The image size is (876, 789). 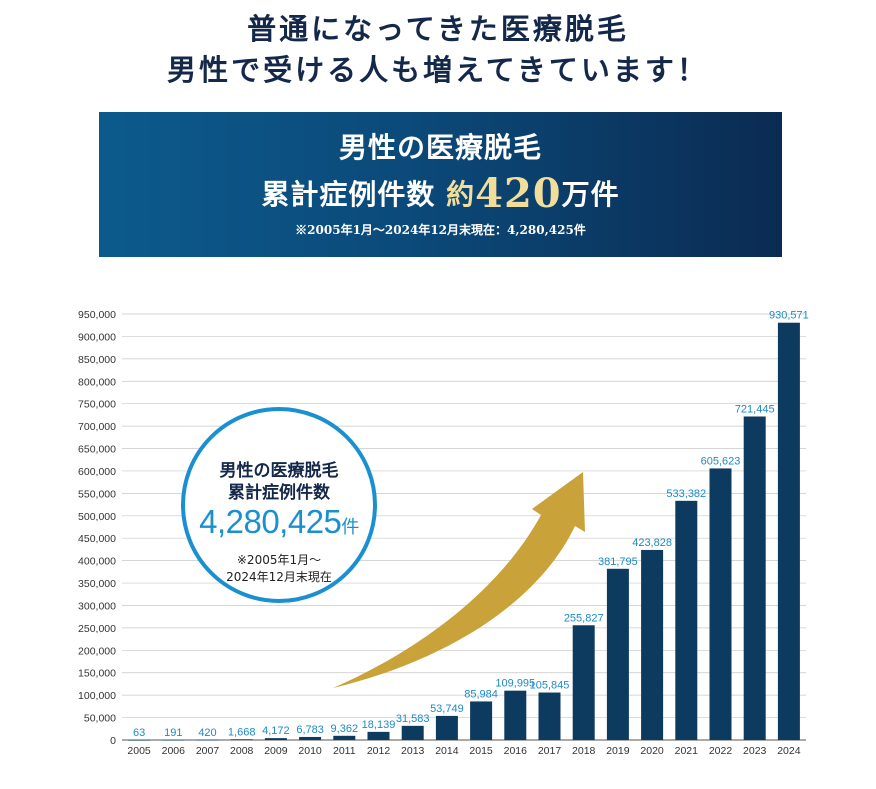 I want to click on x-tick-label: 2017, so click(x=550, y=751).